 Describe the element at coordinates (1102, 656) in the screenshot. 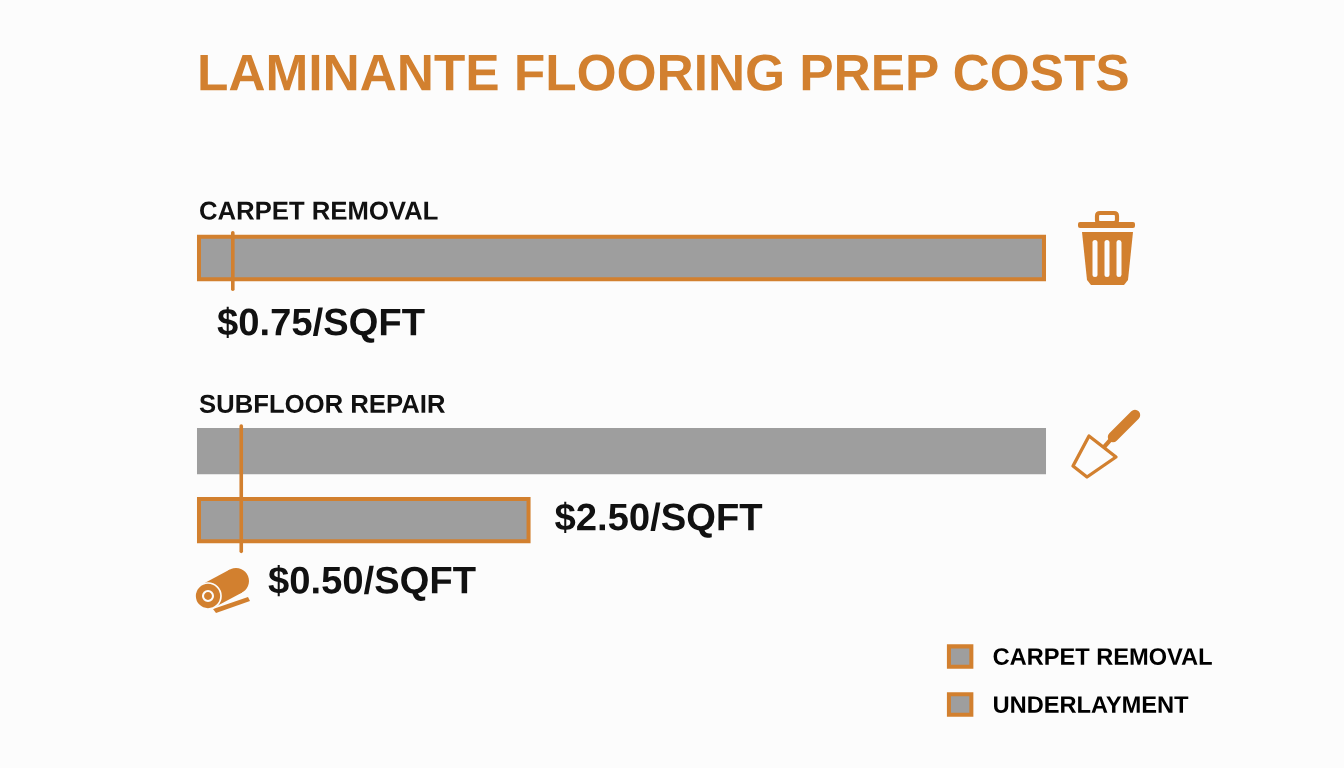

I see `legend-label: CARPET REMOVAL` at that location.